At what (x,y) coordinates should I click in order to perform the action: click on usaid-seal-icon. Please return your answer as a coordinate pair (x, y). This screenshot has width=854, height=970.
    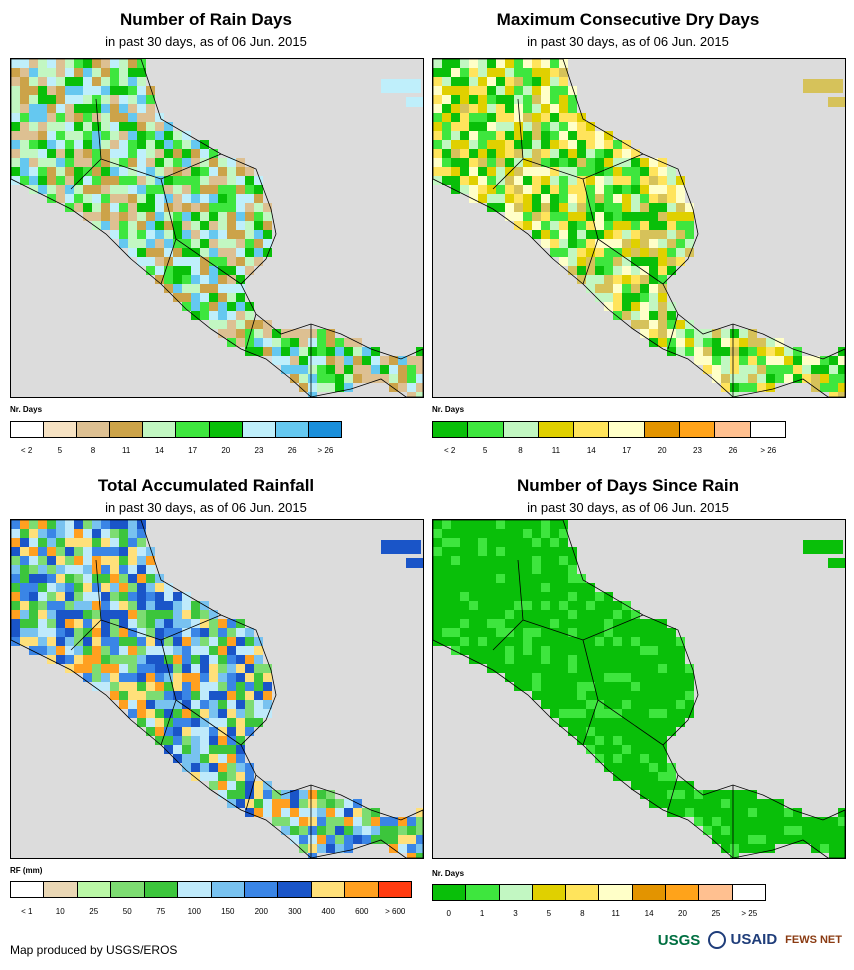
    Looking at the image, I should click on (717, 940).